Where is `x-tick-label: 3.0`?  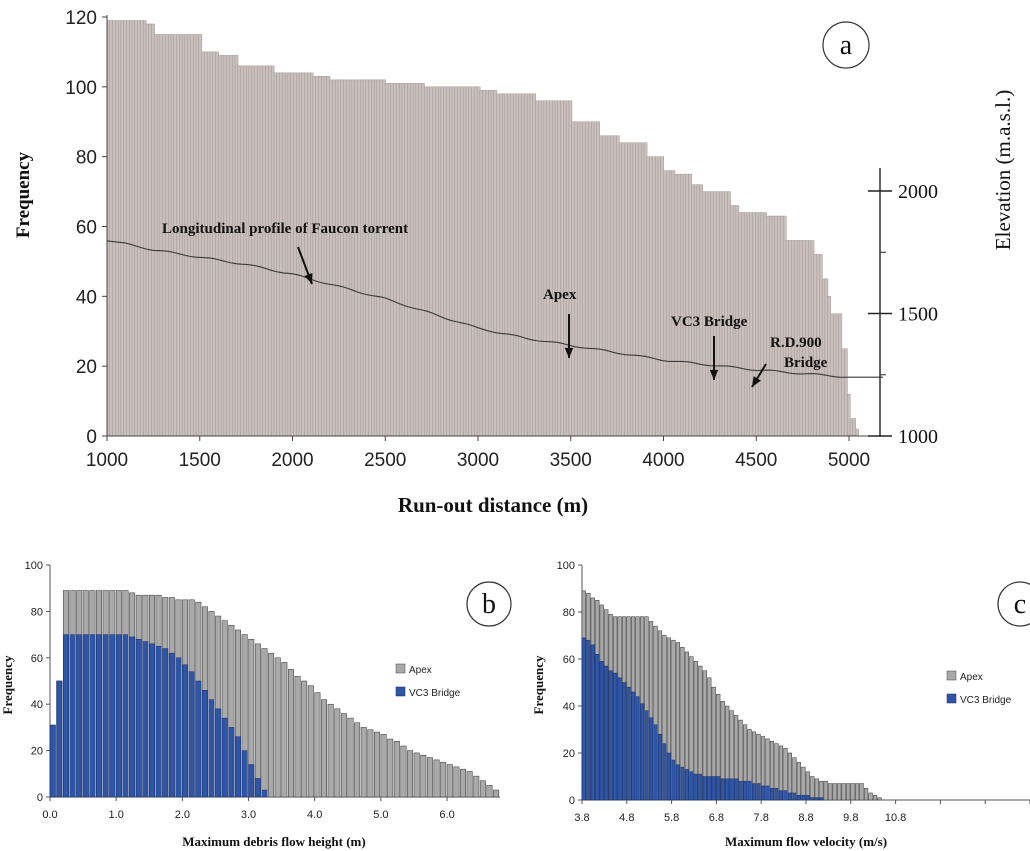 x-tick-label: 3.0 is located at coordinates (248, 815).